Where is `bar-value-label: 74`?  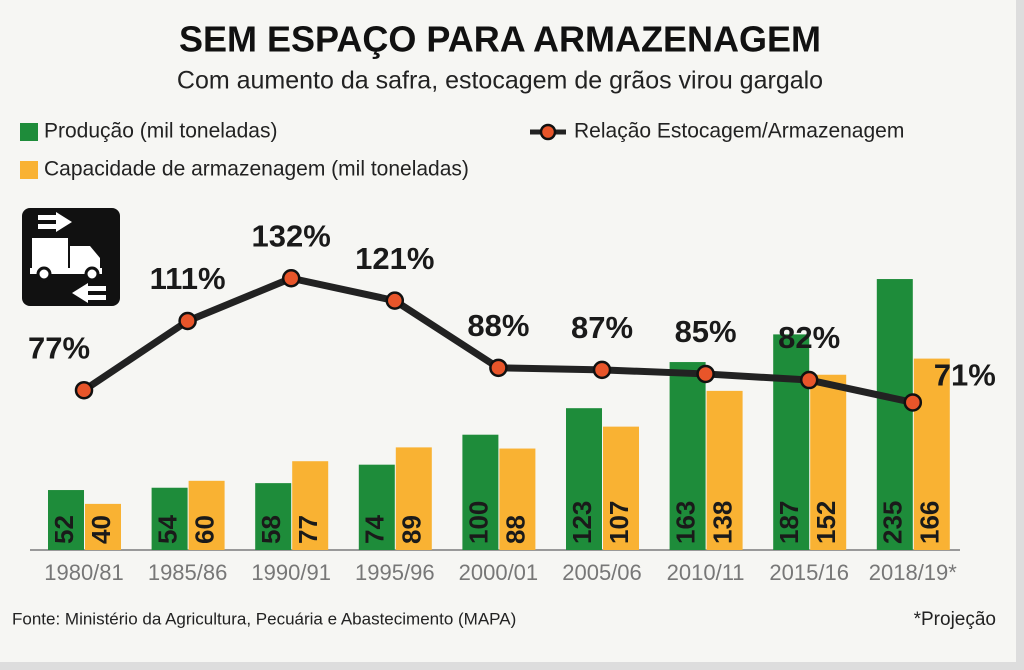
bar-value-label: 74 is located at coordinates (375, 529).